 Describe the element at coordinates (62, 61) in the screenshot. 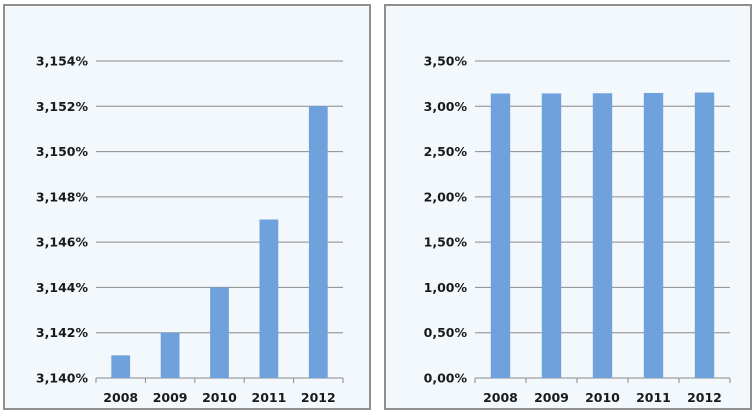

I see `y-tick-label: 3,154%` at that location.